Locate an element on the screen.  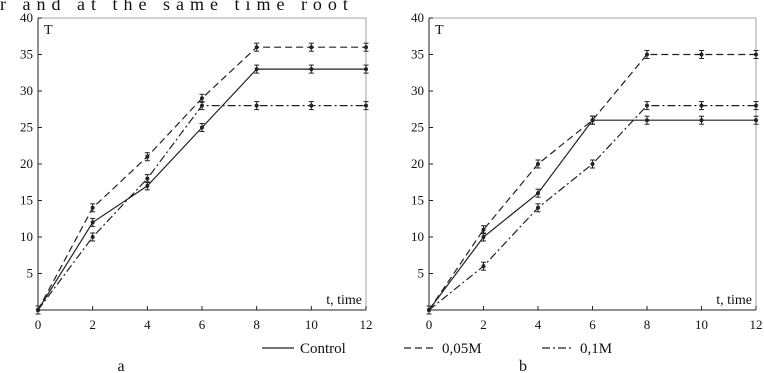
page-text-fragment: r and at the same time root is located at coordinates (177, 7).